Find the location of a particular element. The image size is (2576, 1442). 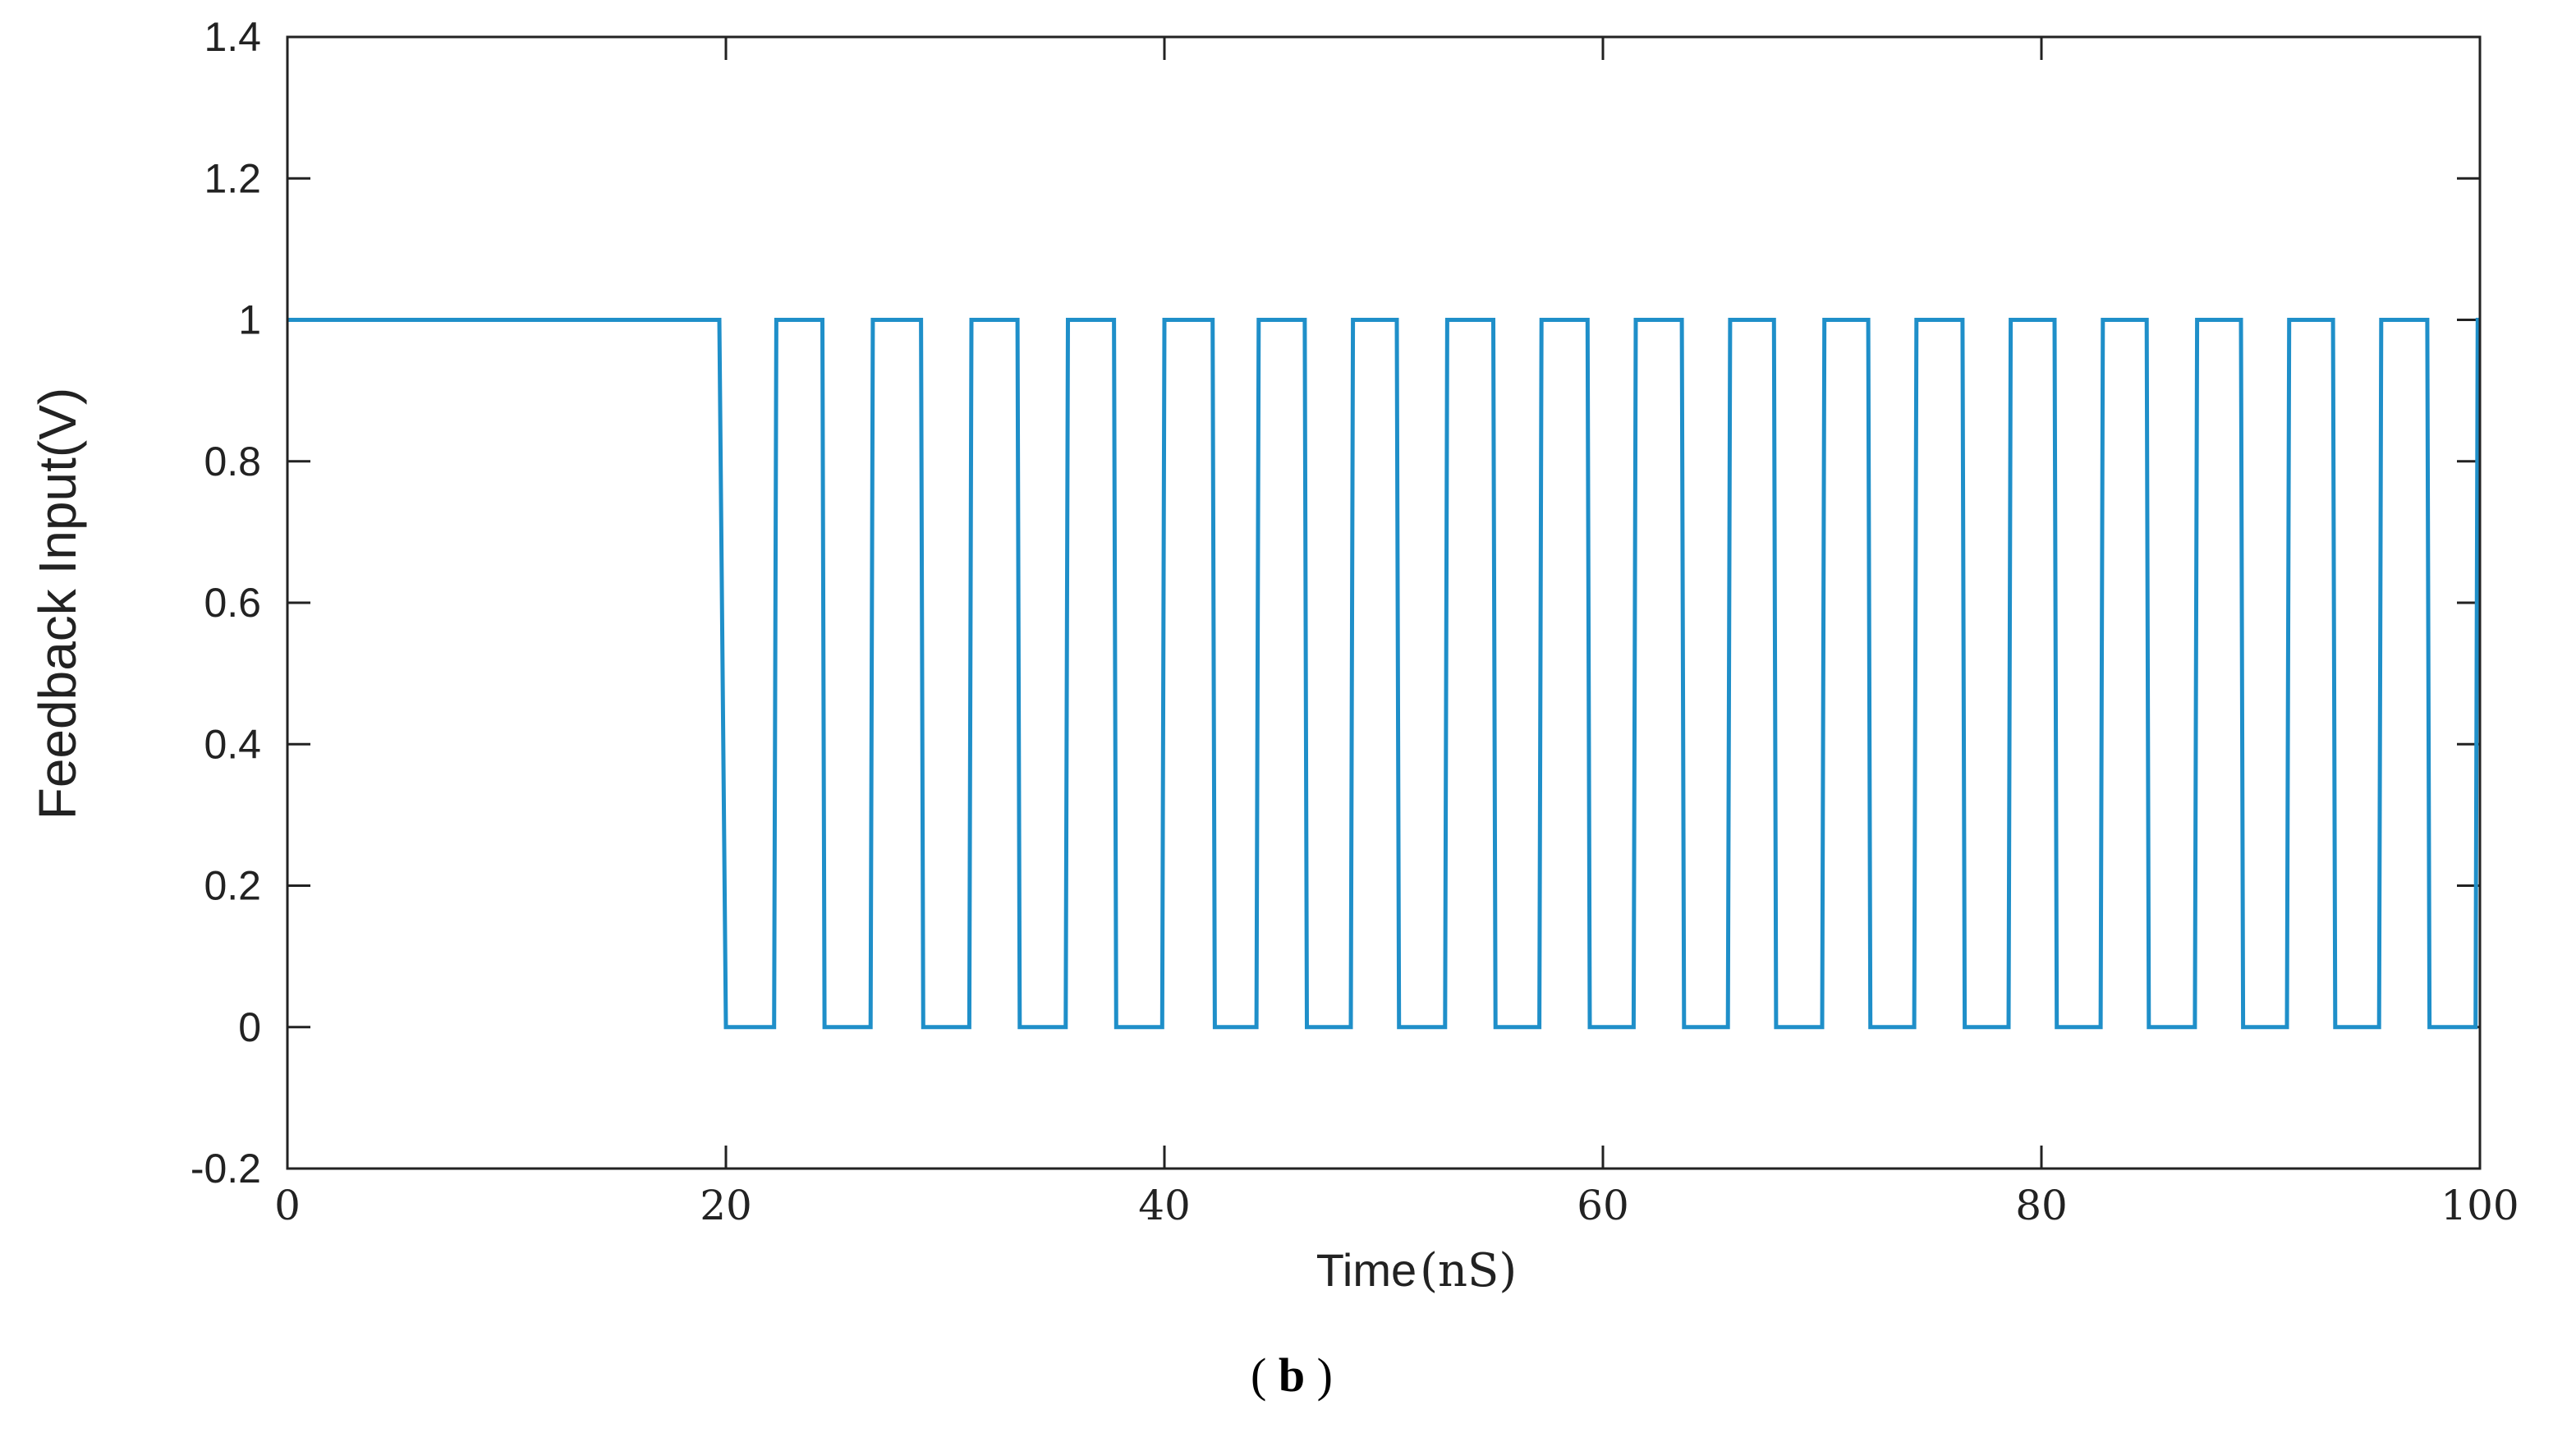

x-tick-label: 100 is located at coordinates (2480, 1205).